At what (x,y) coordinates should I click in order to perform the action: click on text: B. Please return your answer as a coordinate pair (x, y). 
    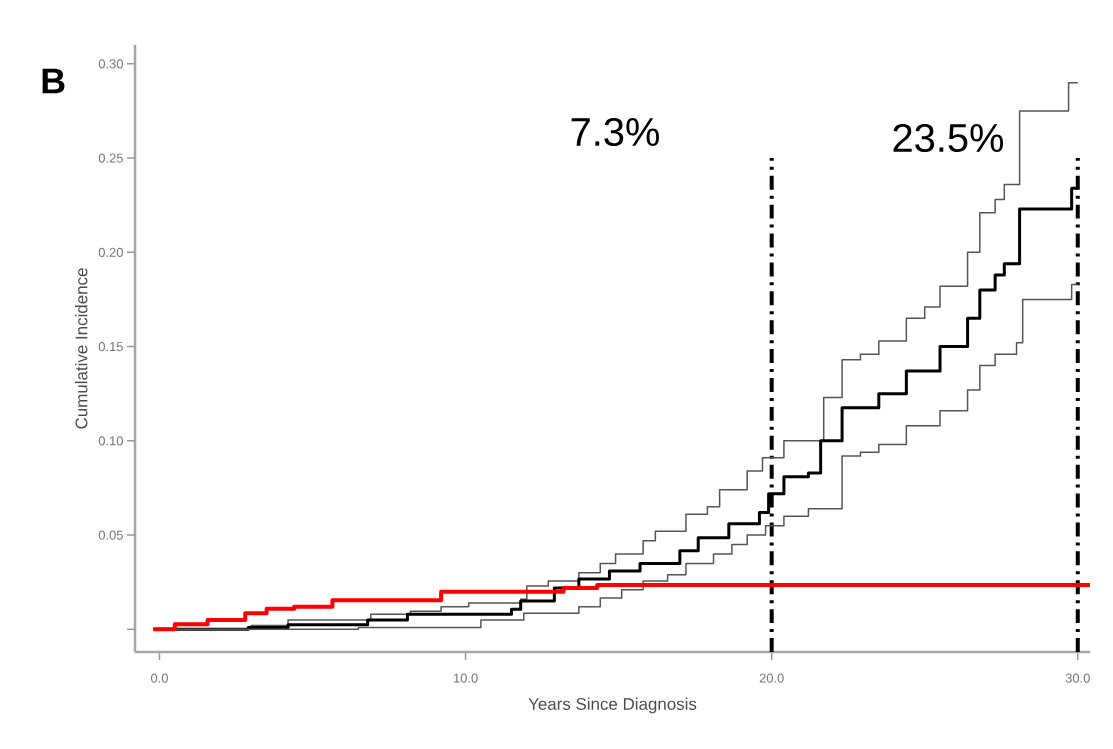
    Looking at the image, I should click on (53, 81).